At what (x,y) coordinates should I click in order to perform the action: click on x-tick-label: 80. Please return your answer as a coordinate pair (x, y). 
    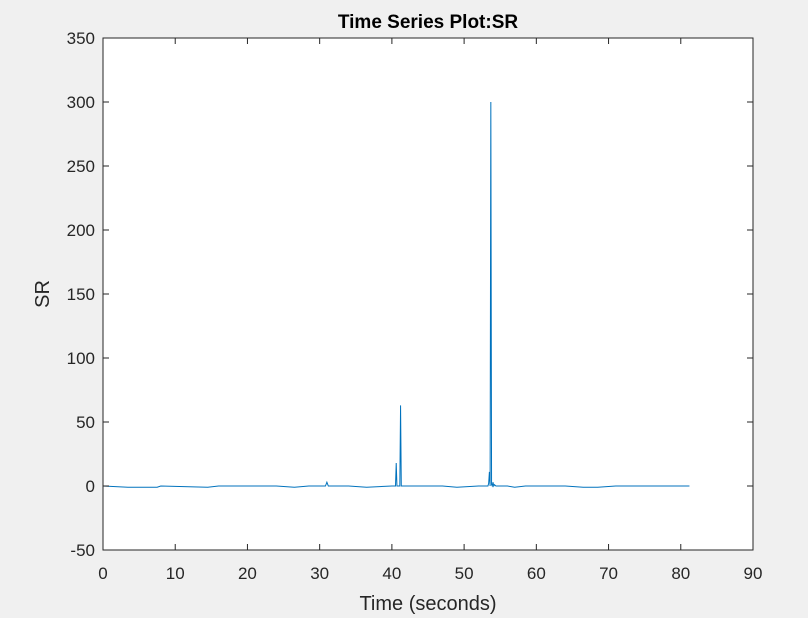
    Looking at the image, I should click on (680, 573).